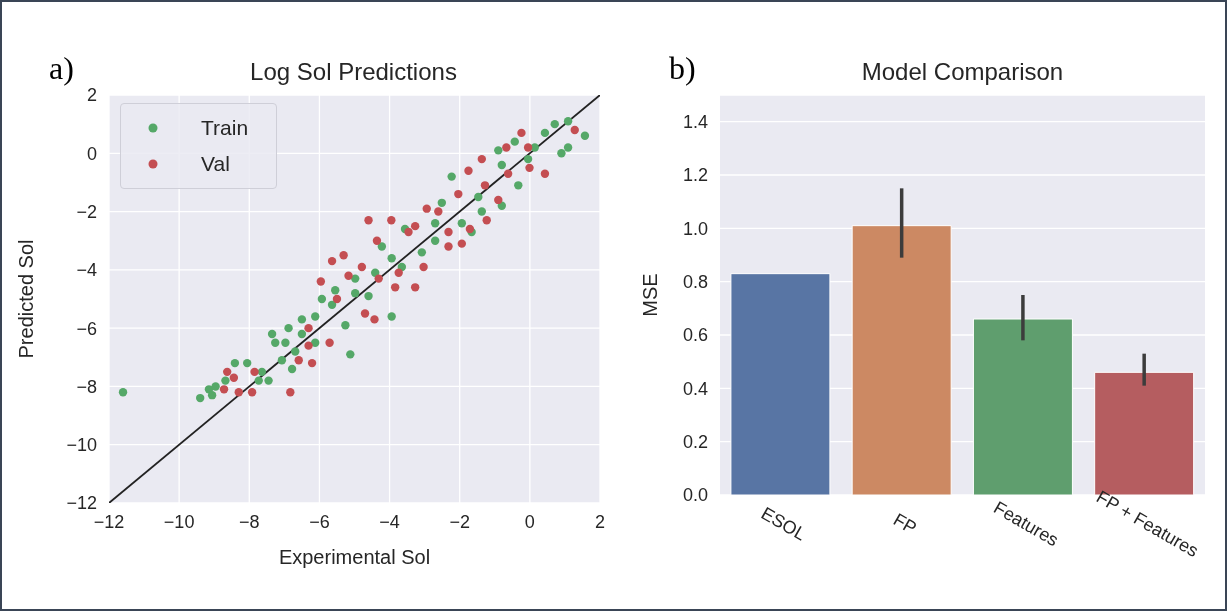  What do you see at coordinates (682, 68) in the screenshot?
I see `text: b)` at bounding box center [682, 68].